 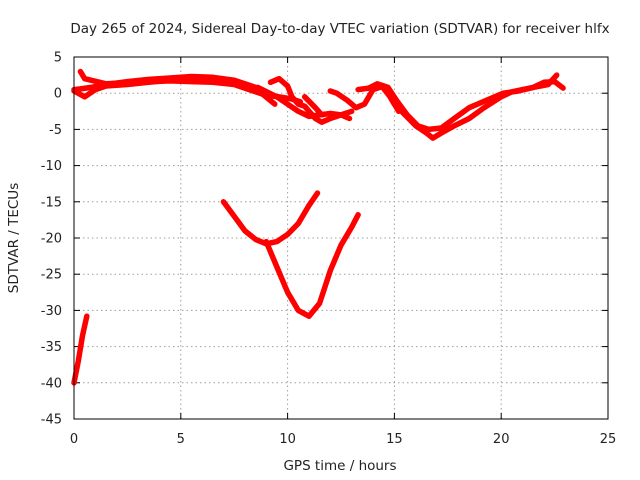 I want to click on series-trace-mid-c, so click(x=313, y=106).